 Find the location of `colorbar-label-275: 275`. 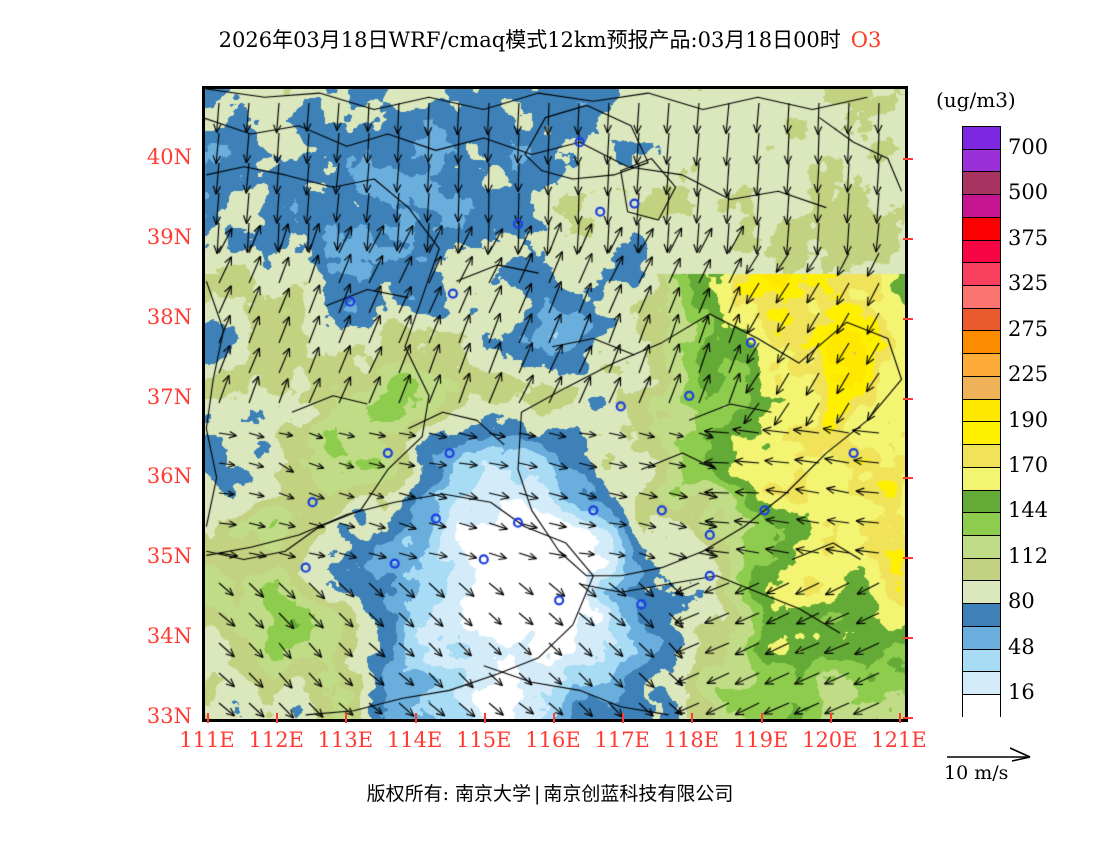

colorbar-label-275: 275 is located at coordinates (1028, 328).